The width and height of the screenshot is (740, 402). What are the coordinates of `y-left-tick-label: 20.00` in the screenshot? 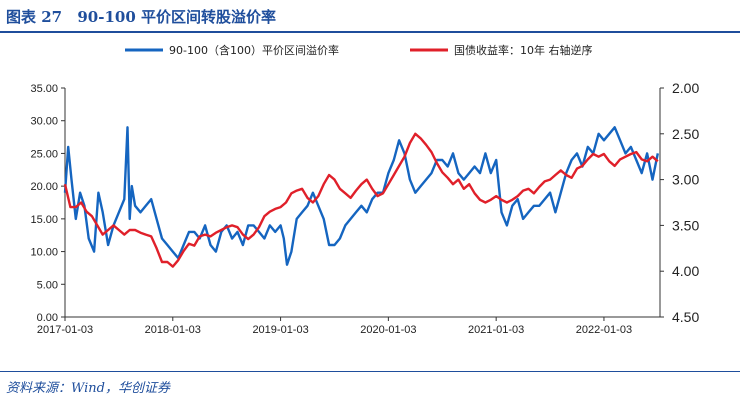 It's located at (44, 187).